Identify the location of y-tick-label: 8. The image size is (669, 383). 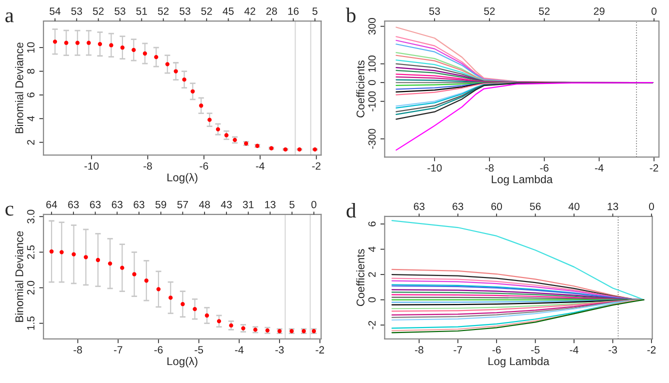
(30, 71).